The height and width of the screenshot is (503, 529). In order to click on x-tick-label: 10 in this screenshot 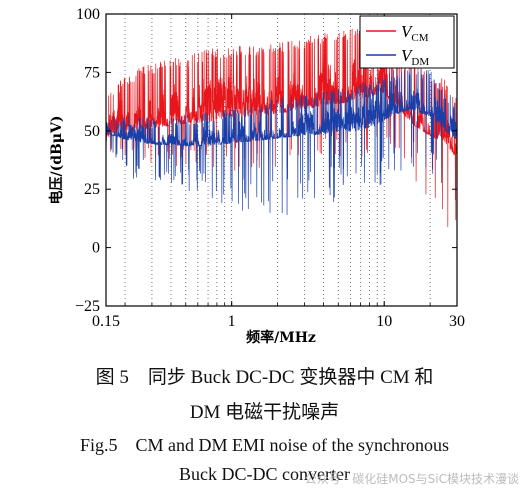, I will do `click(384, 321)`.